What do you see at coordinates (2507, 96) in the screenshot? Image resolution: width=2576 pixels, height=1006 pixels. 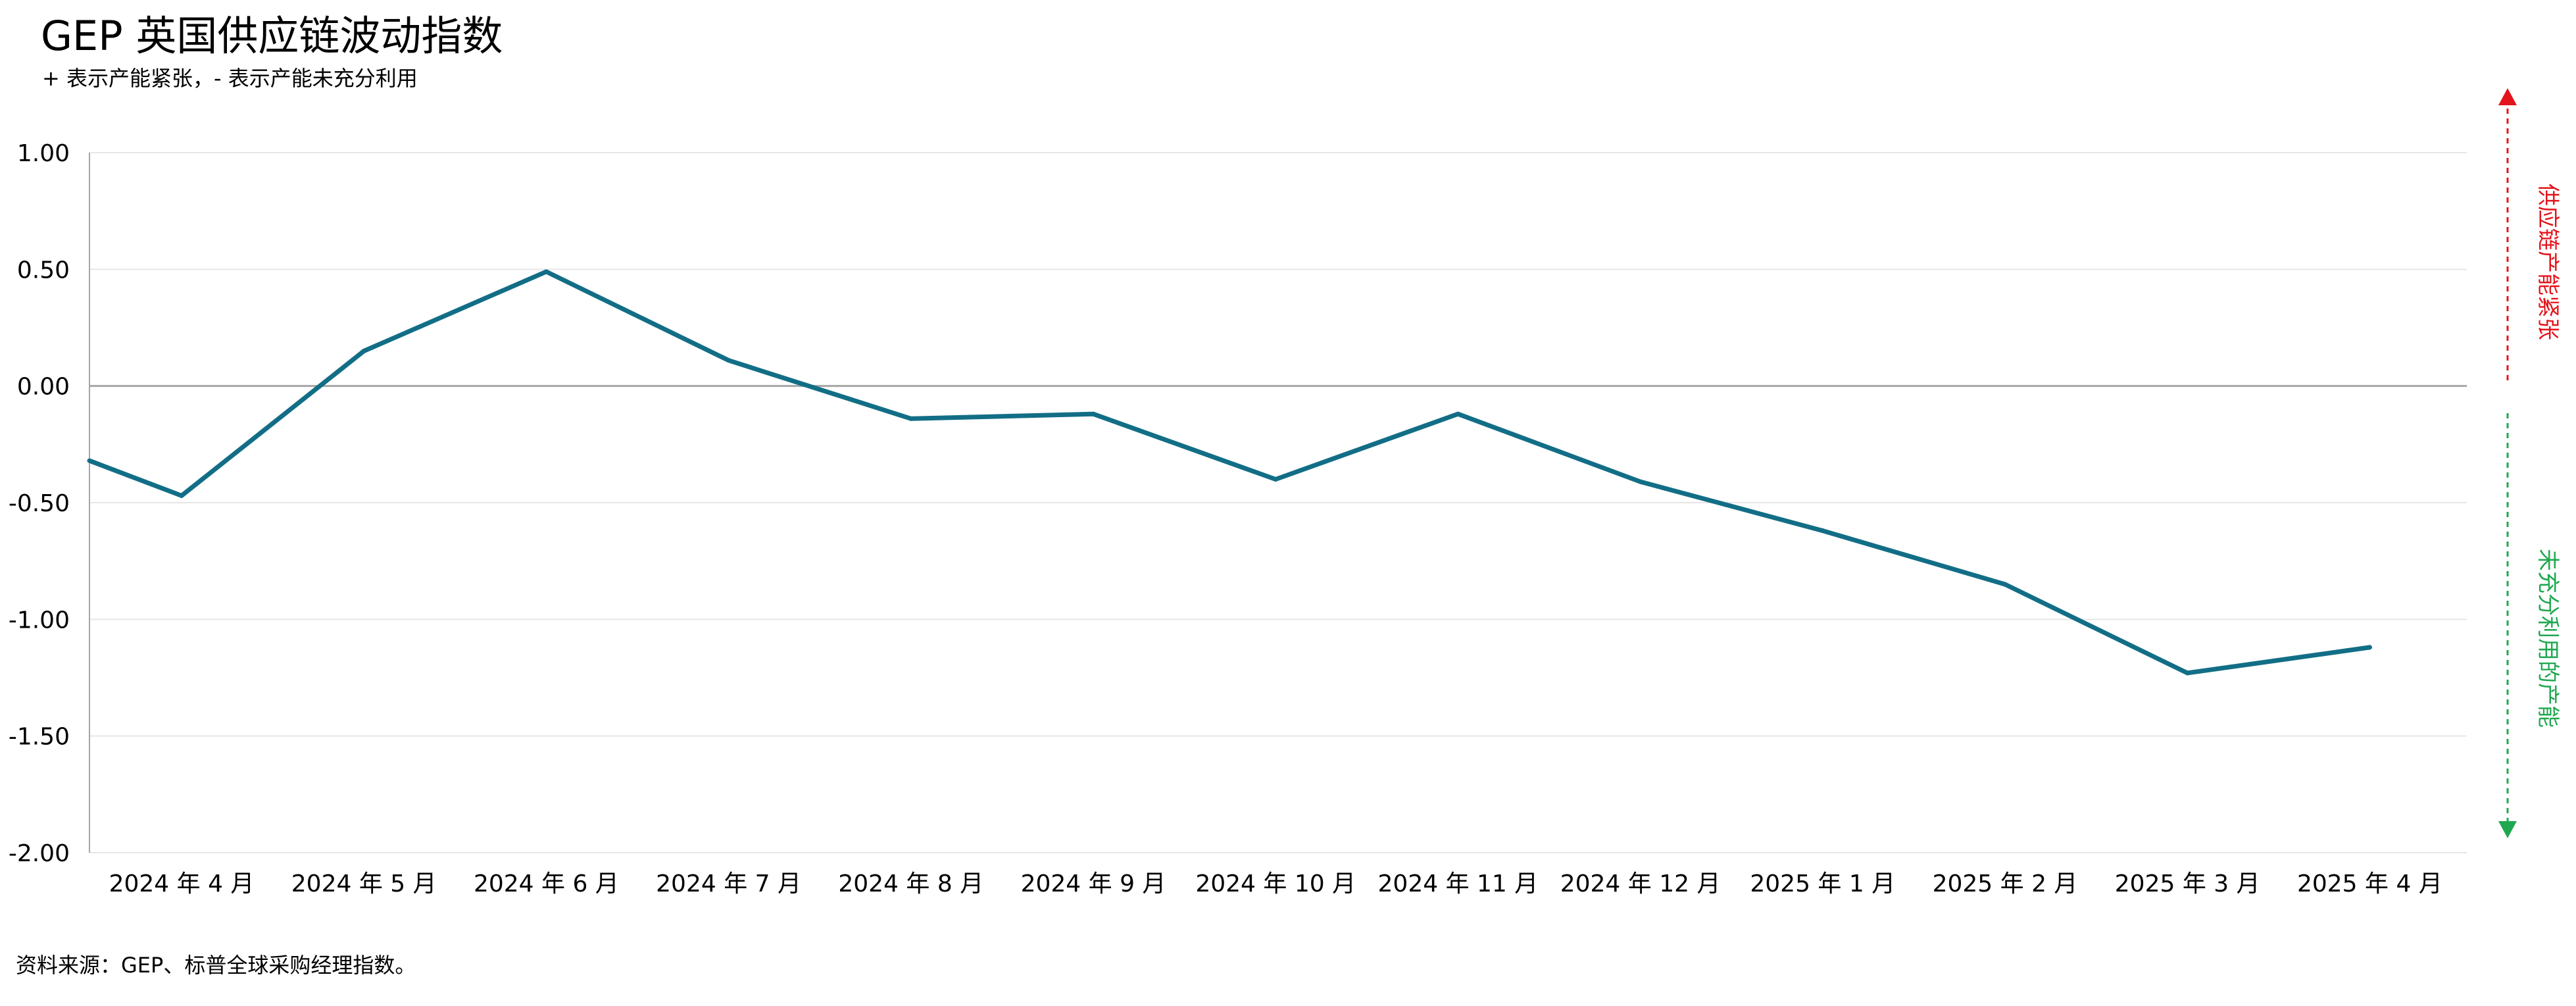 I see `tight-arrow-head` at bounding box center [2507, 96].